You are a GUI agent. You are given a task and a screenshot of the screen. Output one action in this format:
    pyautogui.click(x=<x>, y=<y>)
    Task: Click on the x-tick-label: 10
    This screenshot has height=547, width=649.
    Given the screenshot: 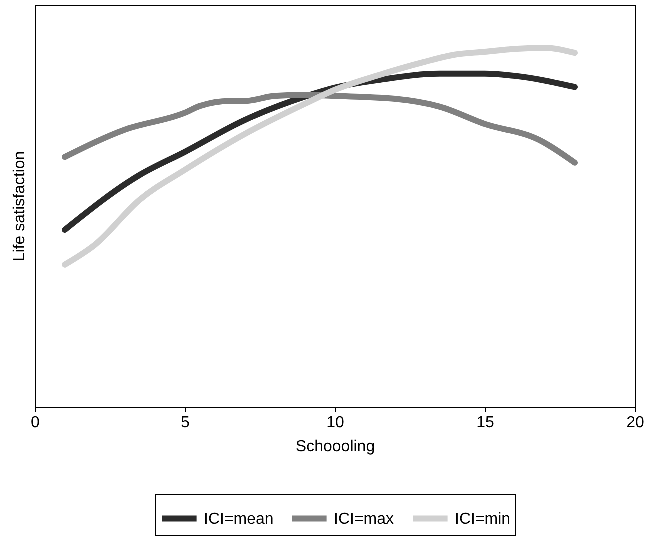 What is the action you would take?
    pyautogui.click(x=335, y=423)
    